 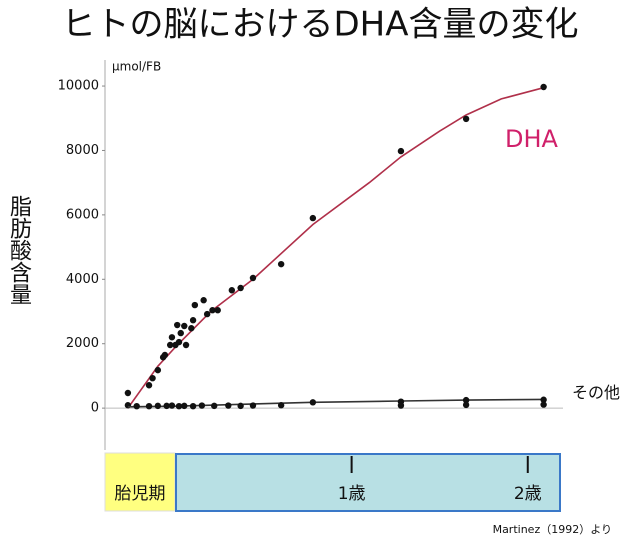 I want to click on series-label: その他, so click(x=596, y=392).